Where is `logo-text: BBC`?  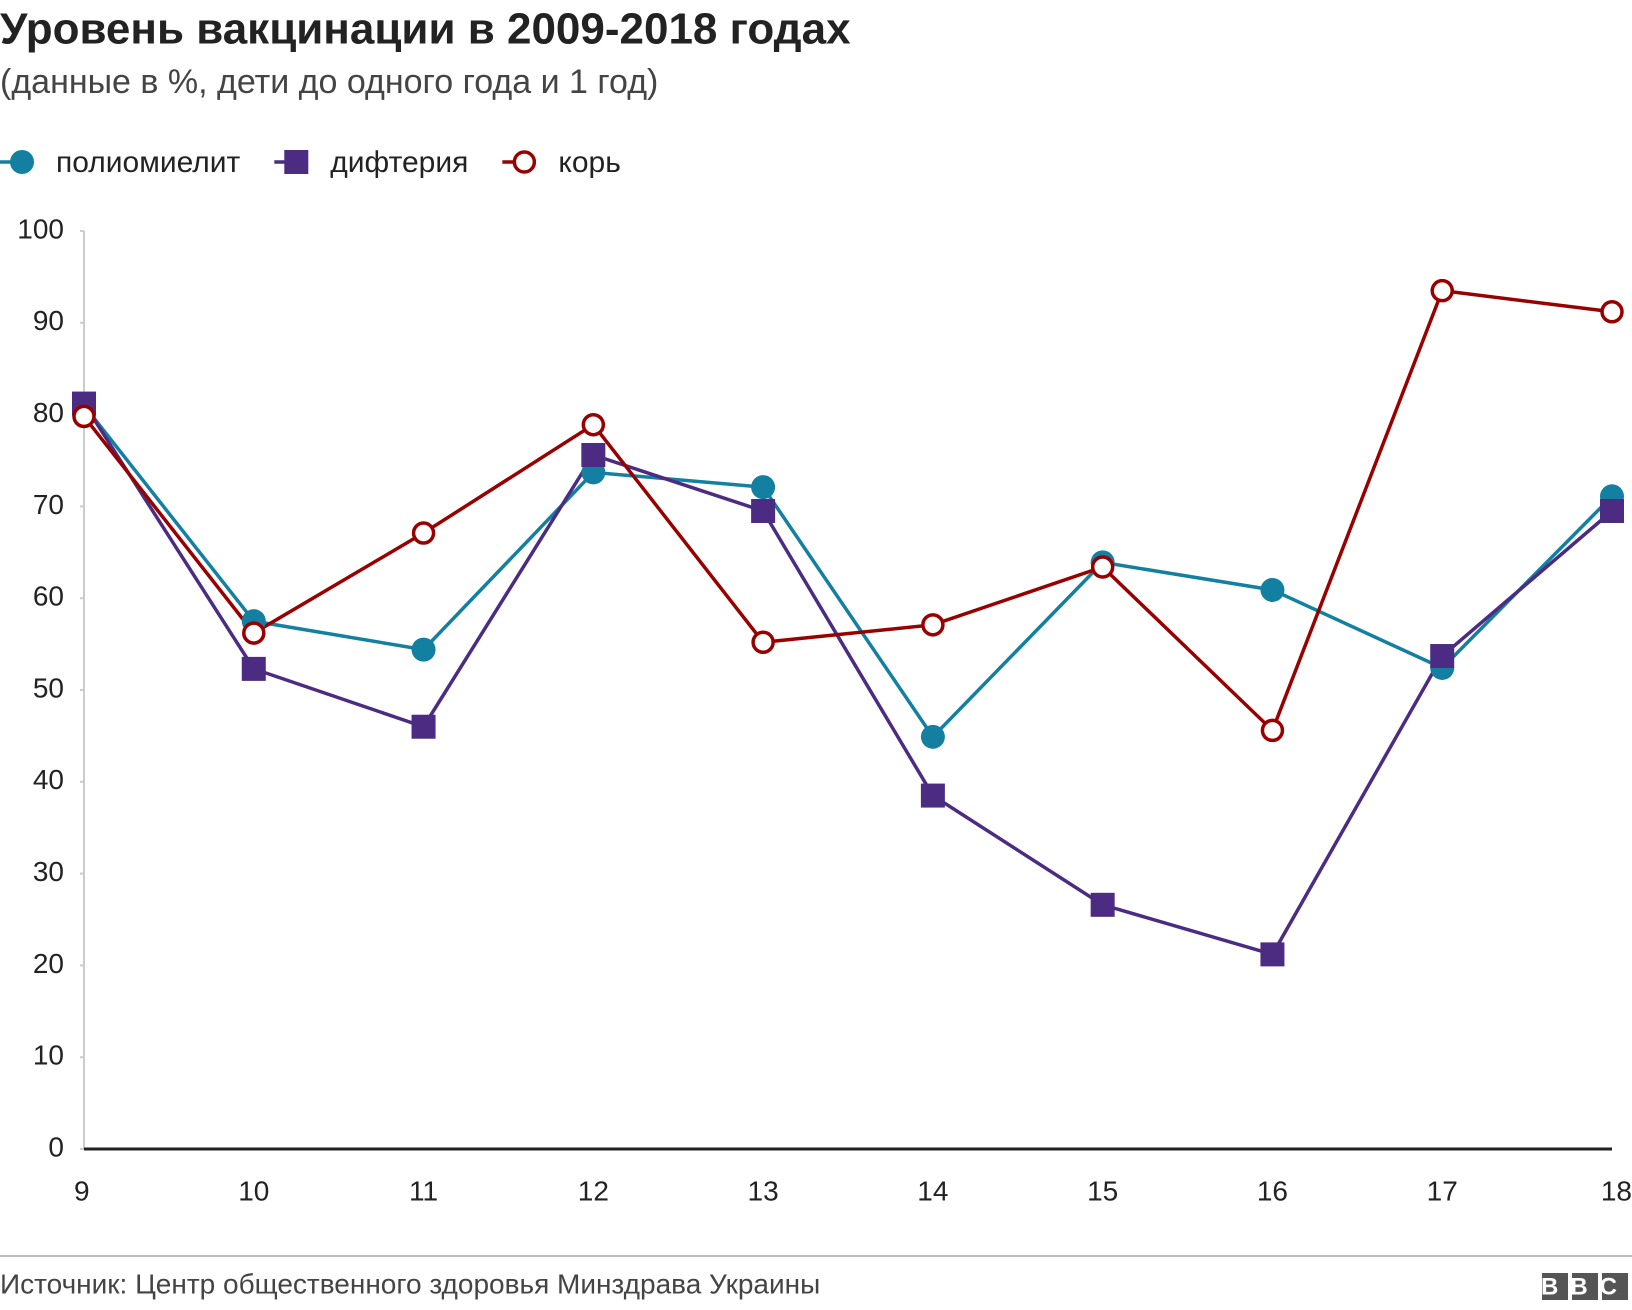 logo-text: BBC is located at coordinates (1585, 1286).